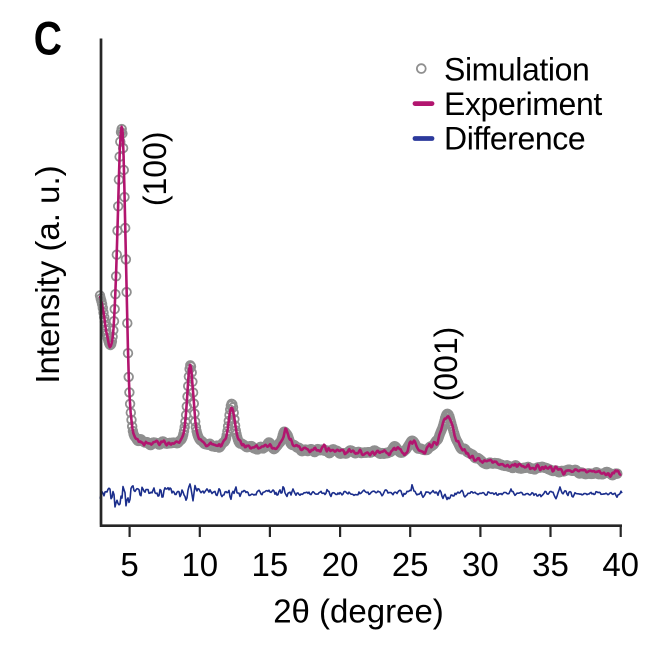  I want to click on svg-text: Experiment, so click(523, 104).